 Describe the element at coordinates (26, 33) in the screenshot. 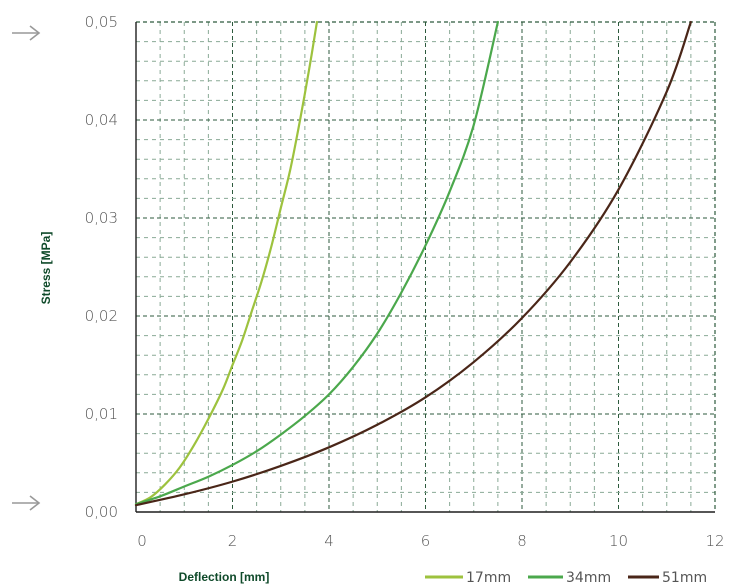

I see `top-arrow-icon` at that location.